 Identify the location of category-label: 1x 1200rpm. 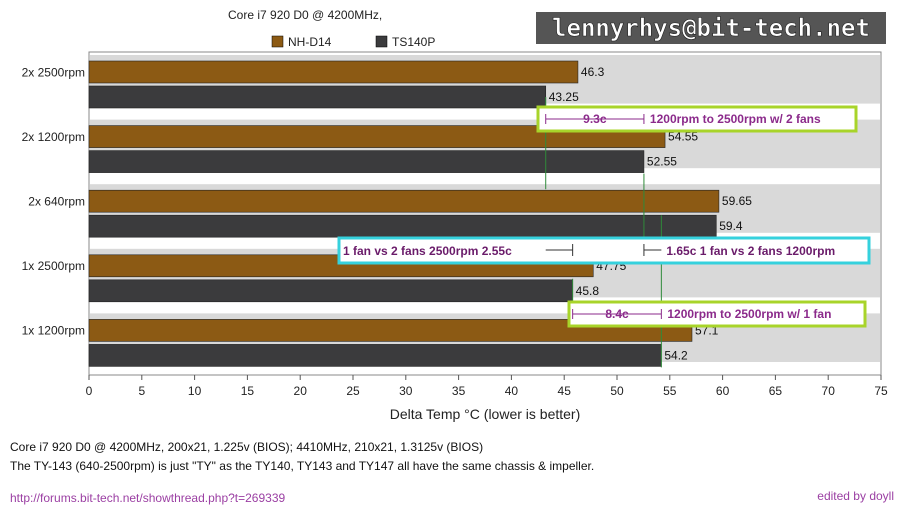
(53, 331).